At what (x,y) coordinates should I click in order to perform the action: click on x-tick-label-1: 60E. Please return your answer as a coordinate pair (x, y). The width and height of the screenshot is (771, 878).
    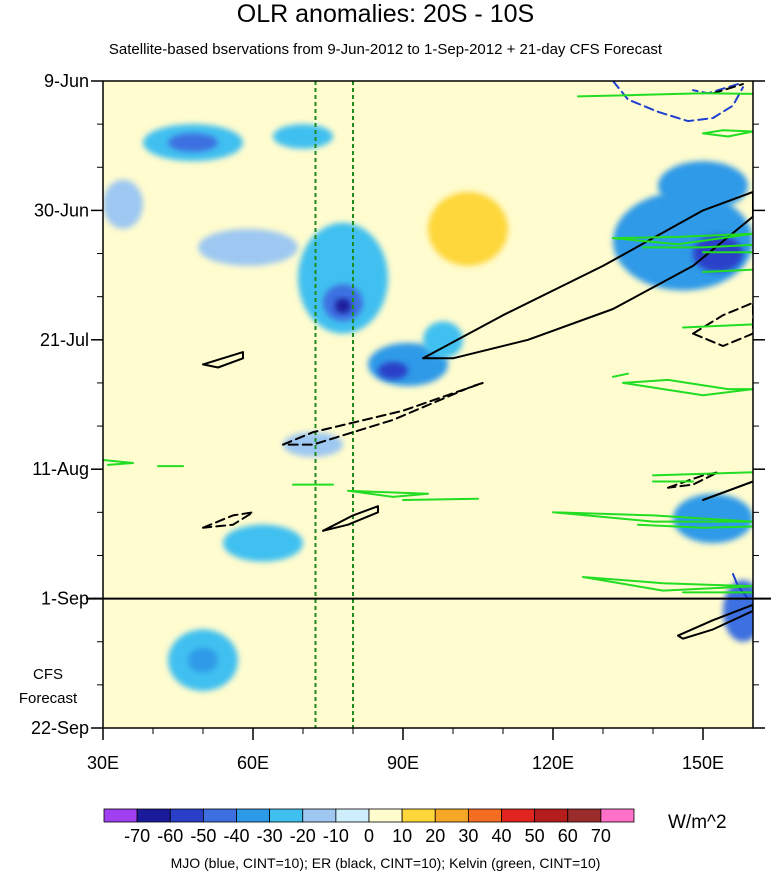
    Looking at the image, I should click on (253, 763).